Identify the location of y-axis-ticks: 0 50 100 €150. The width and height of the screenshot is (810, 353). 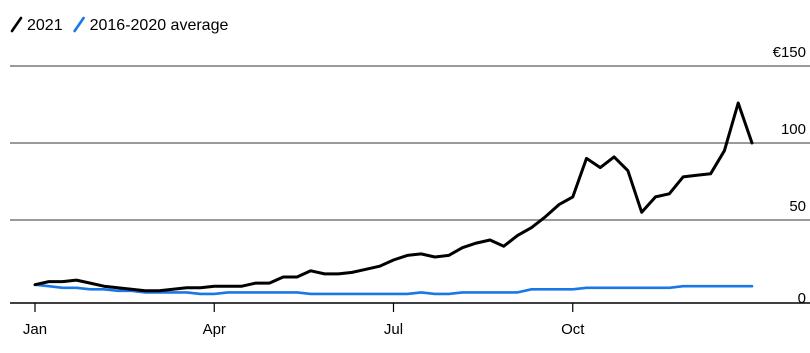
(789, 175).